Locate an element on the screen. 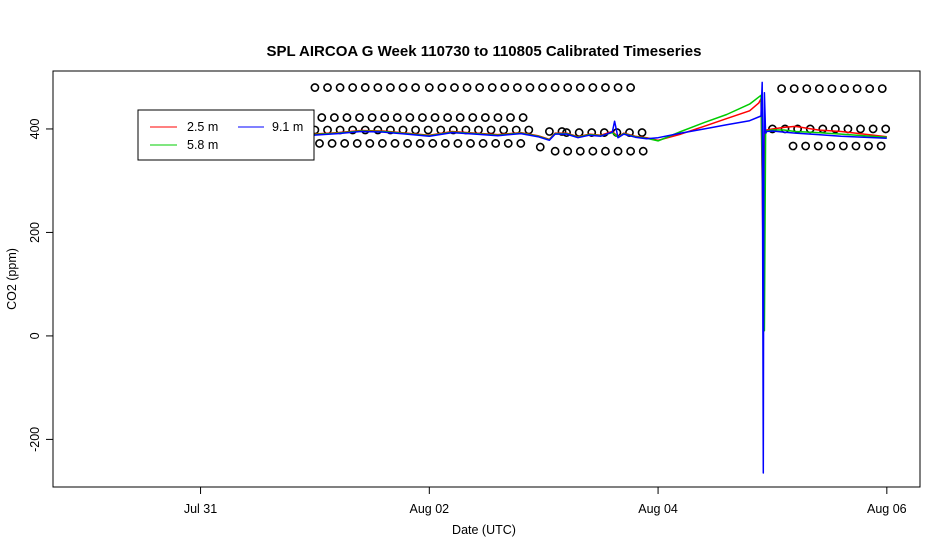 The image size is (936, 540). legend: 2.5 m 5.8 m 9.1 m is located at coordinates (226, 135).